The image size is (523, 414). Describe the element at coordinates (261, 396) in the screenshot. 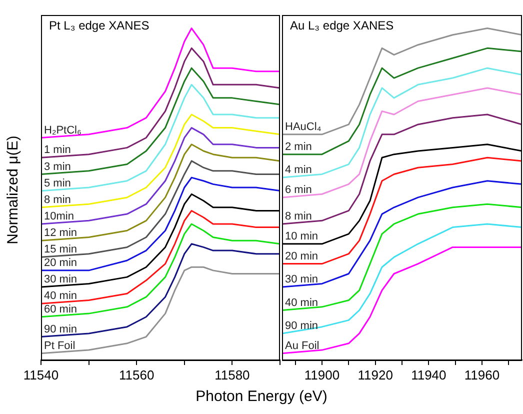

I see `x-axis-title: Photon Energy (eV)` at that location.